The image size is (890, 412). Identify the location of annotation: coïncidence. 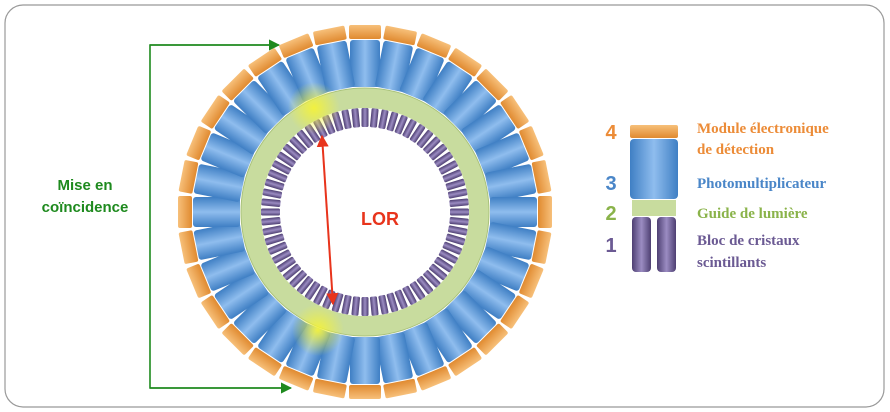
(85, 207).